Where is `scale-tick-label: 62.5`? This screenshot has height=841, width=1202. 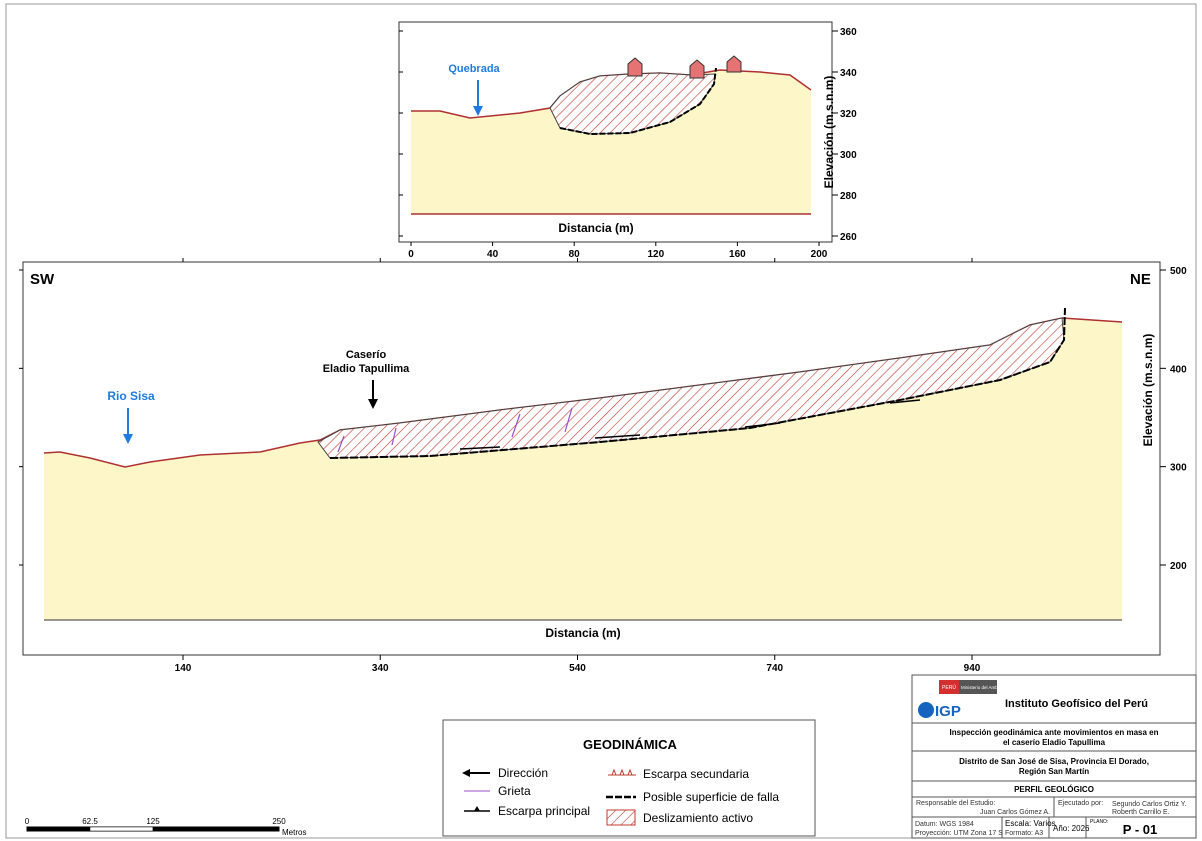
scale-tick-label: 62.5 is located at coordinates (90, 821).